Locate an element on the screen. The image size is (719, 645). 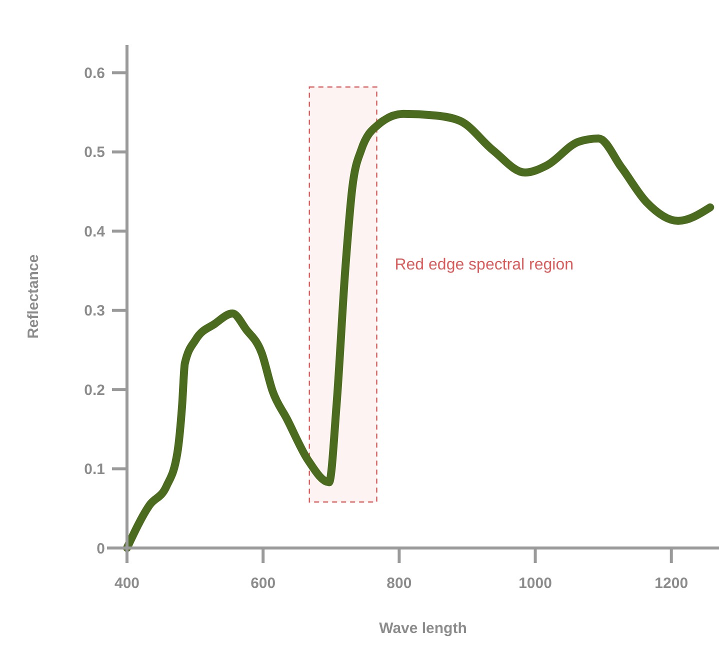
x-tick-label: 1000 is located at coordinates (535, 583).